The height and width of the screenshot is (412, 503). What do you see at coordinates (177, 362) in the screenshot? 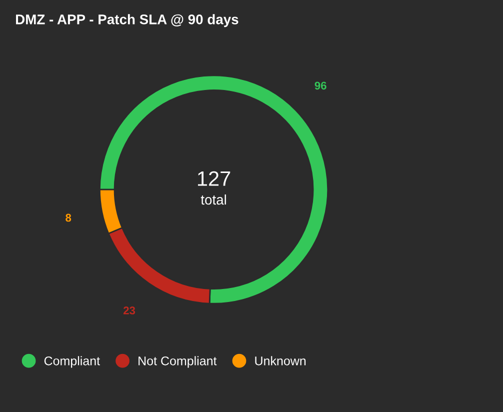
I see `legend-label: Not Compliant` at bounding box center [177, 362].